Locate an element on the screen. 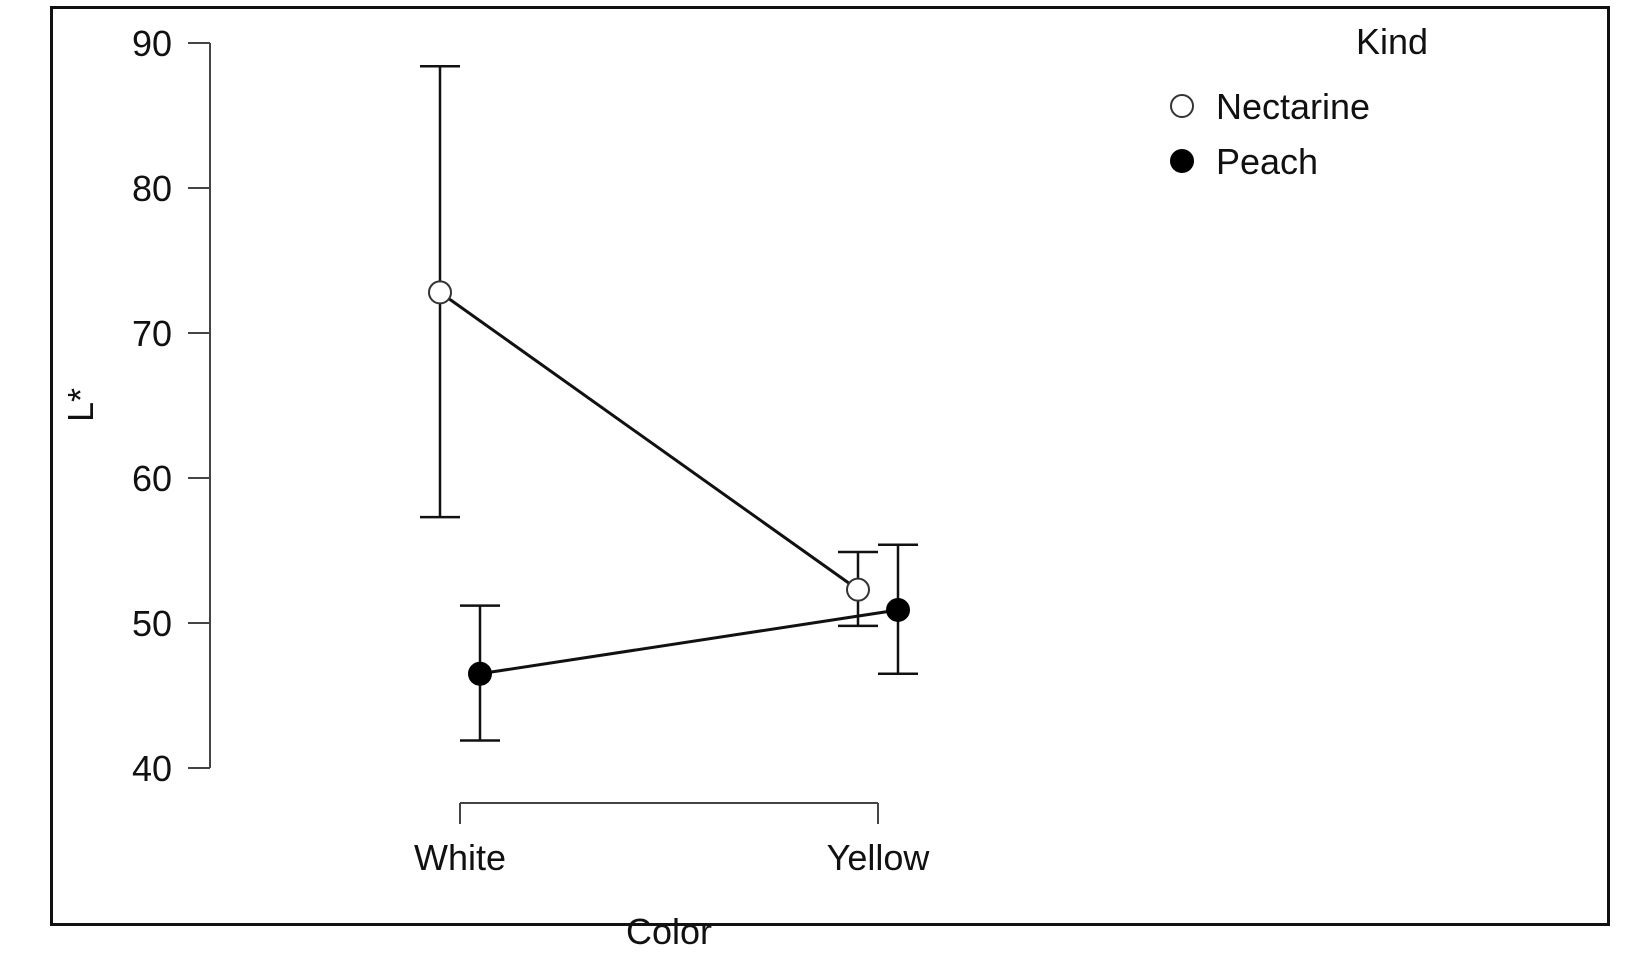 The height and width of the screenshot is (969, 1632). x-tick-label: Yellow is located at coordinates (879, 857).